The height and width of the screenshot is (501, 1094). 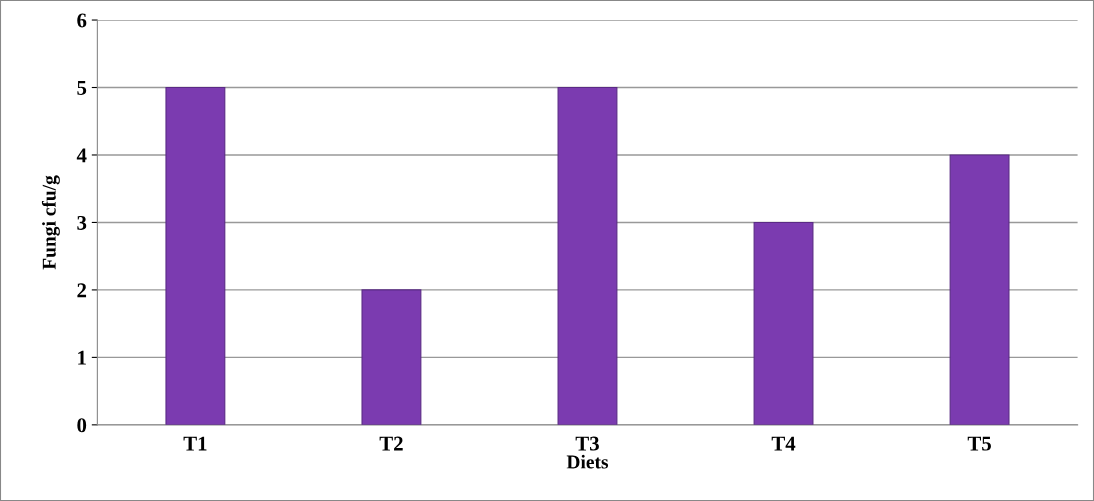 What do you see at coordinates (587, 443) in the screenshot?
I see `x-tick-label: T3` at bounding box center [587, 443].